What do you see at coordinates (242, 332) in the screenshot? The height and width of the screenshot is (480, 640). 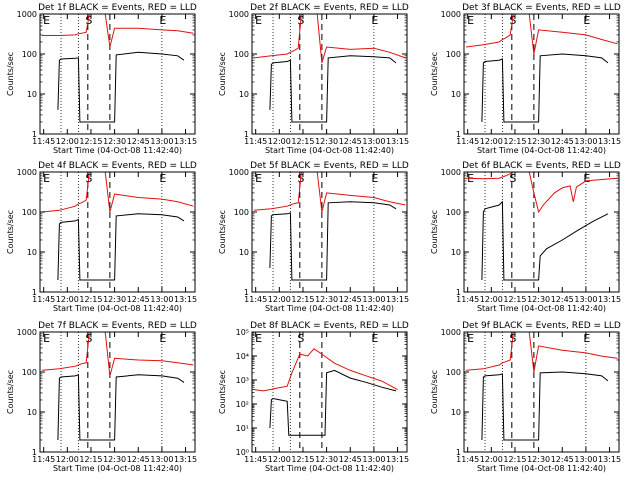 I see `y-tick-label: 10⁵` at bounding box center [242, 332].